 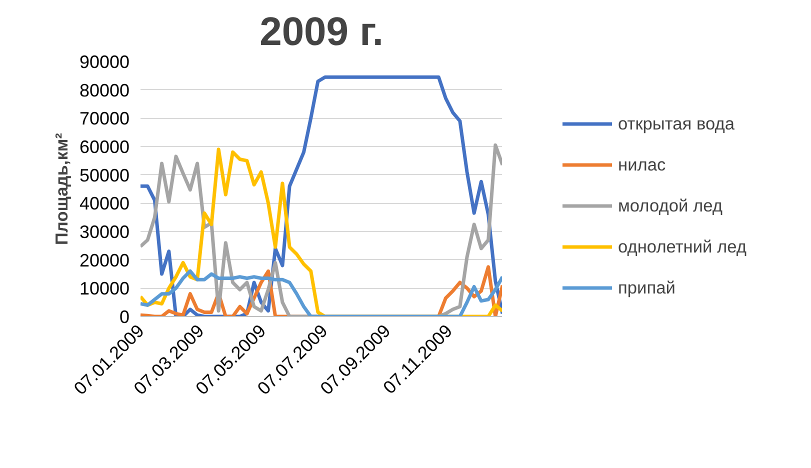 What do you see at coordinates (642, 164) in the screenshot?
I see `legend-label: нилас` at bounding box center [642, 164].